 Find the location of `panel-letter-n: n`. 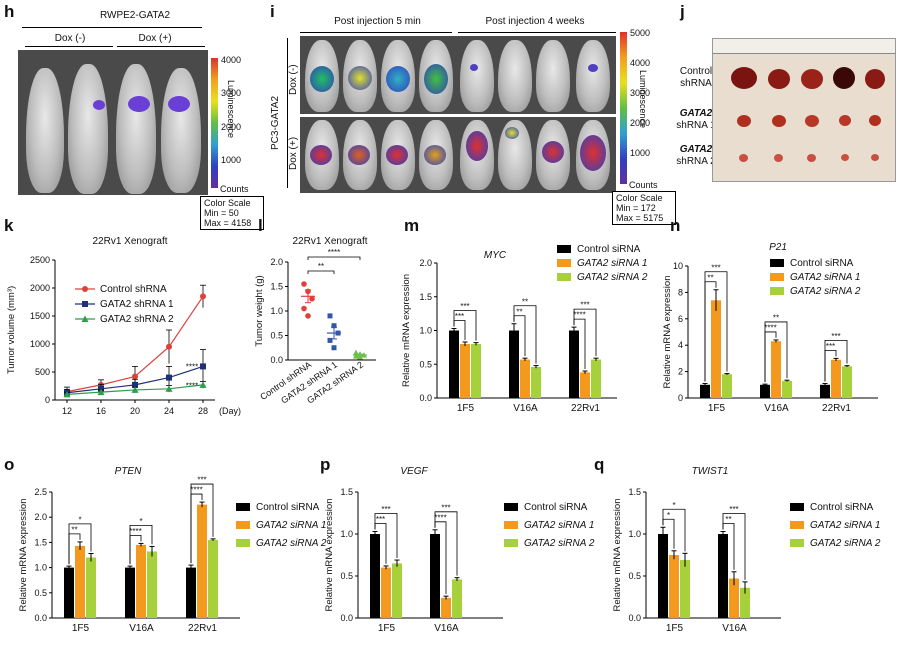

panel-letter-n: n is located at coordinates (675, 225).